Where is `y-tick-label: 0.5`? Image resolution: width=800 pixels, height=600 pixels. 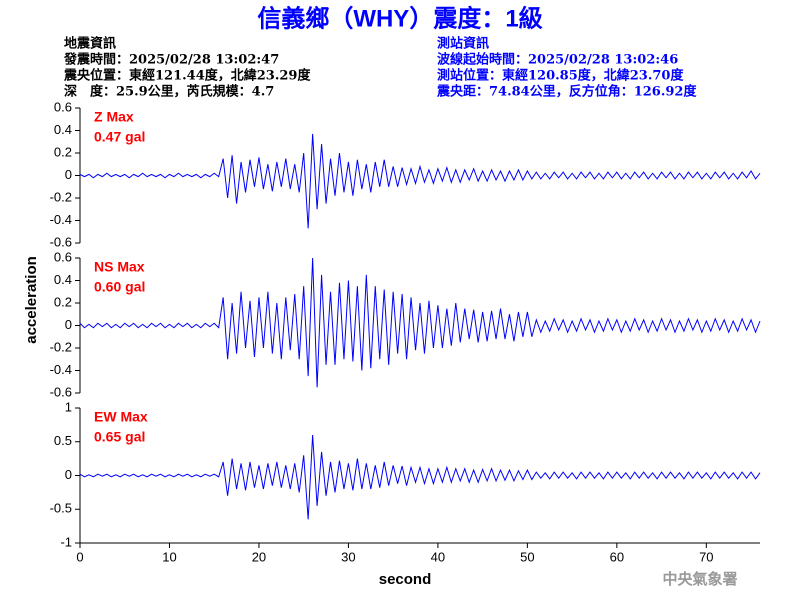 y-tick-label: 0.5 is located at coordinates (63, 440).